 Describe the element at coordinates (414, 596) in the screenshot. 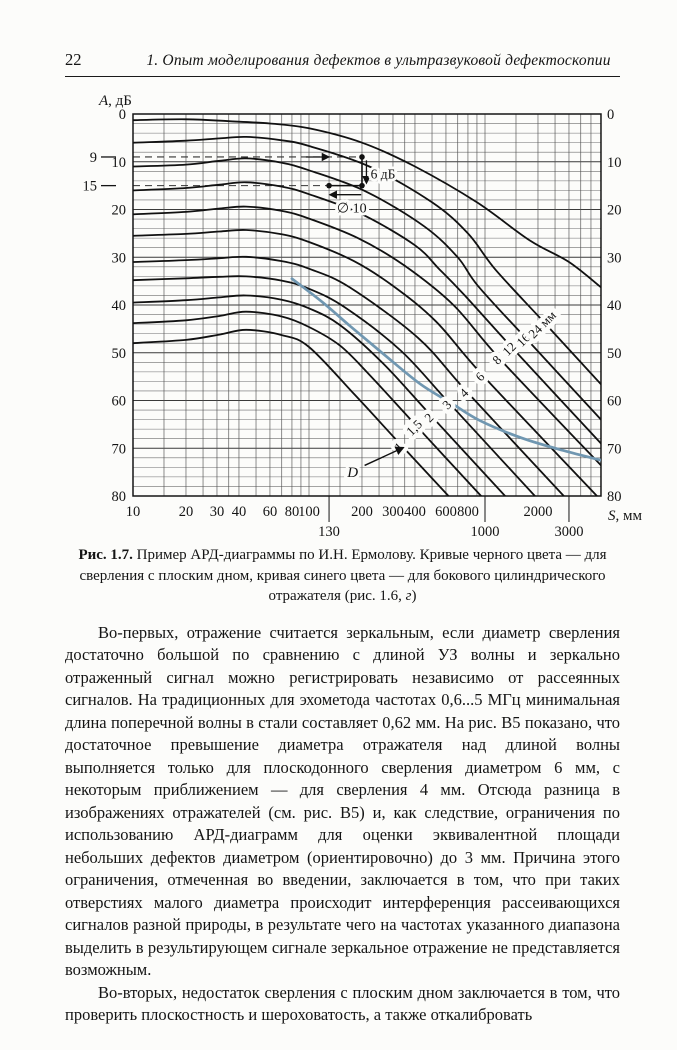

I see `figure-caption-close: )` at that location.